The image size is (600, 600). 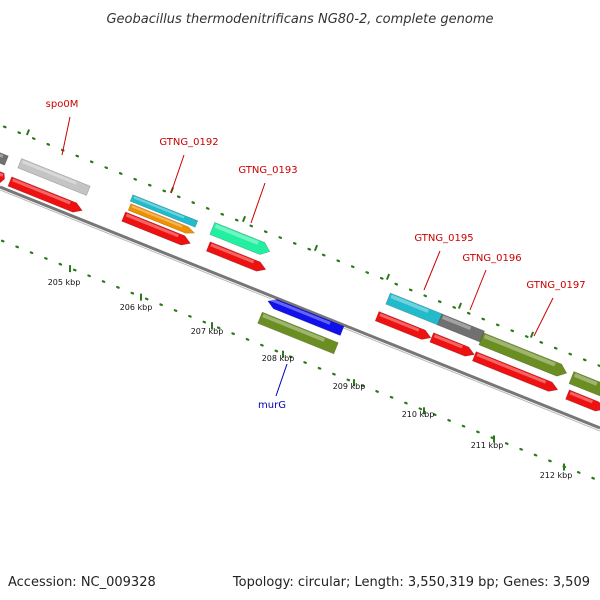 I want to click on gene-label-gtng-0195: GTNG_0195, so click(x=443, y=238).